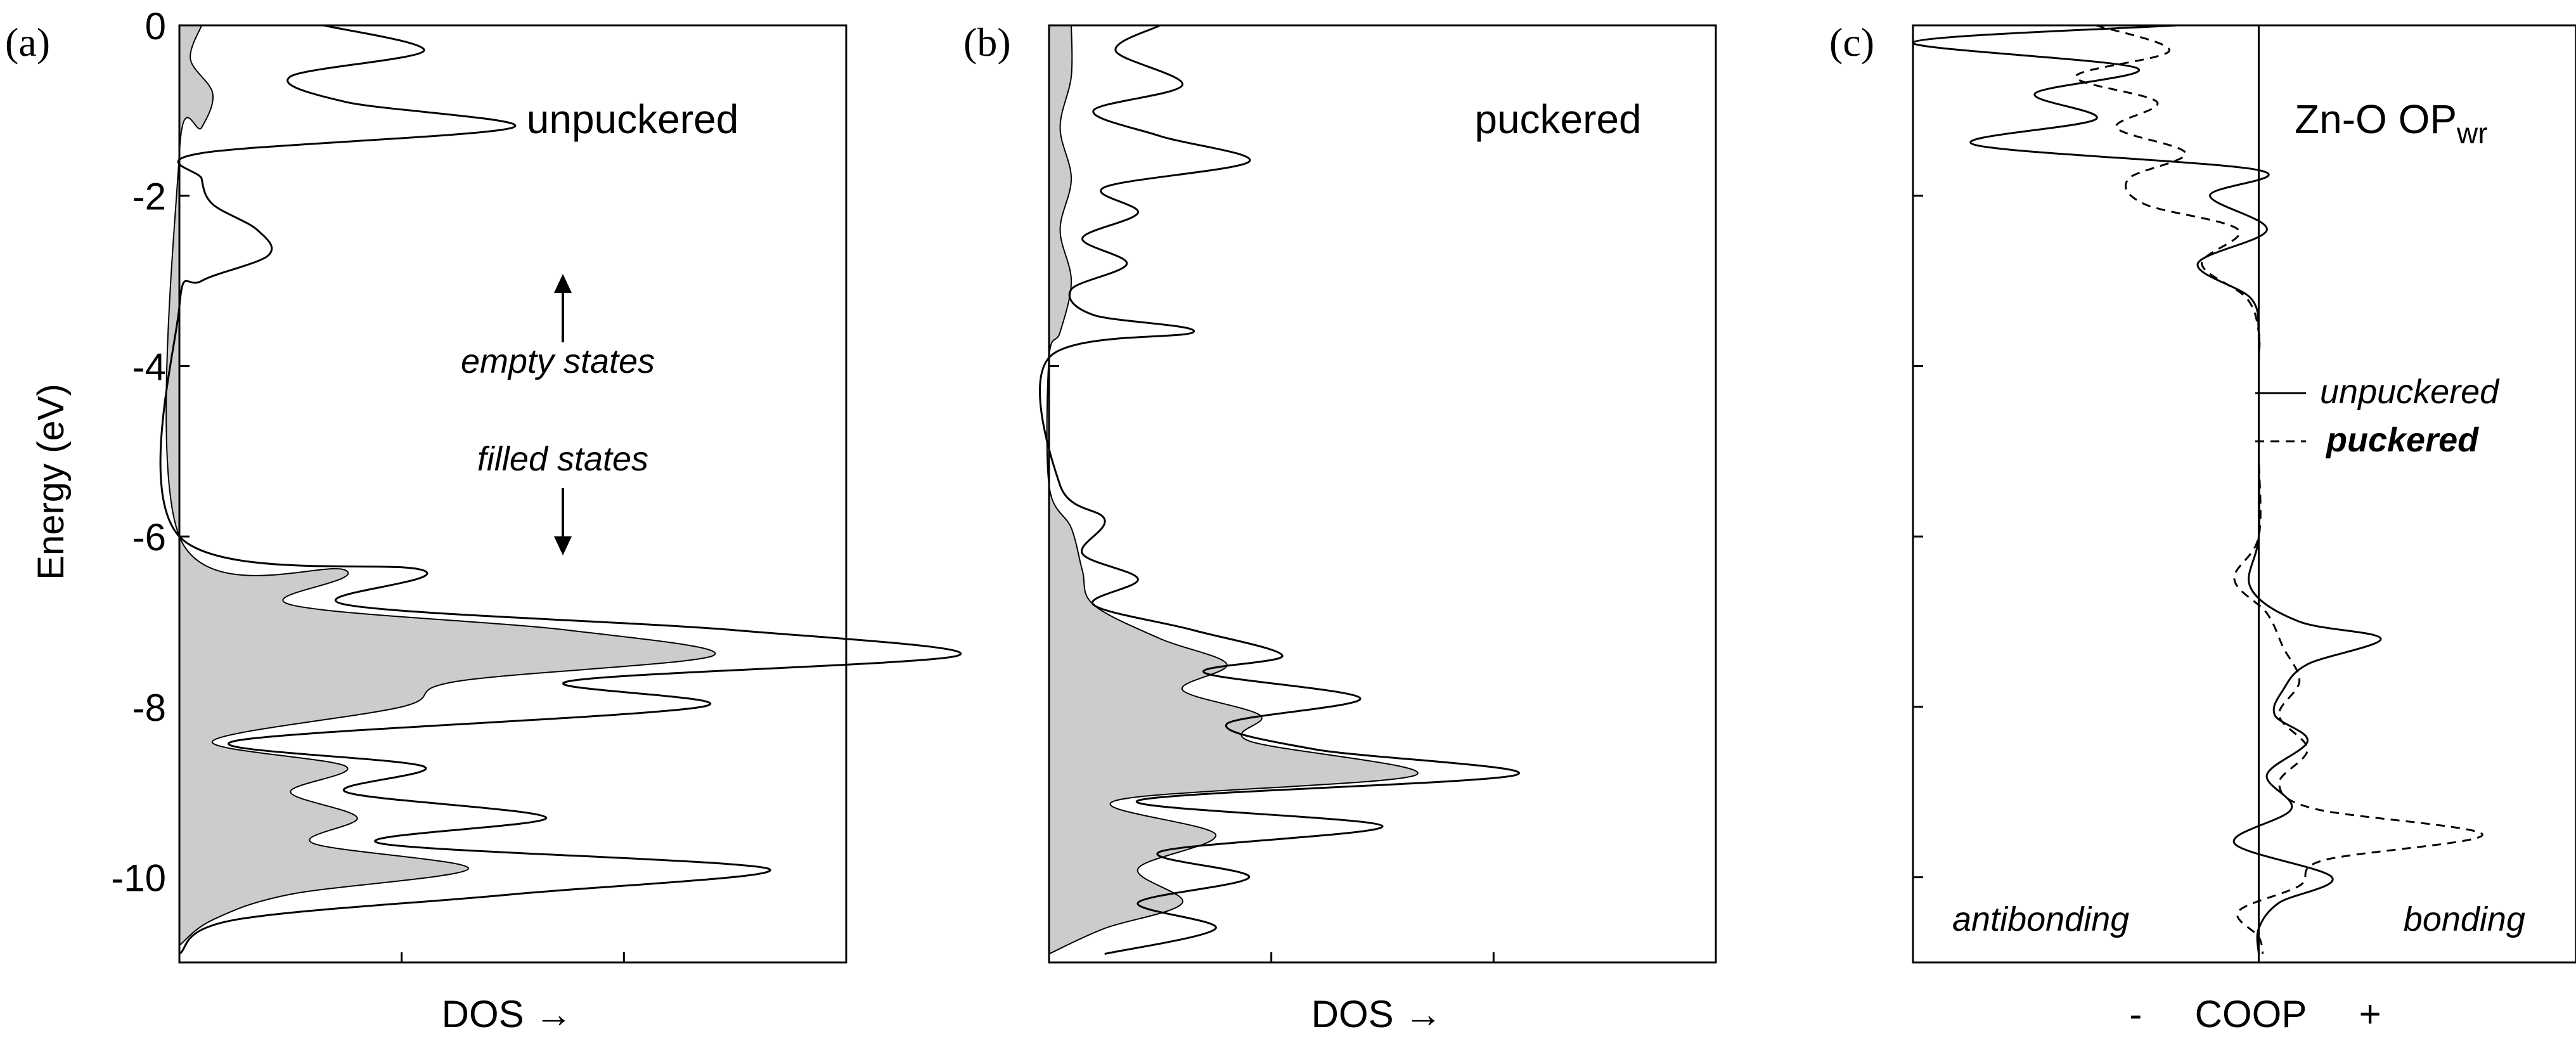 The width and height of the screenshot is (2576, 1055). Describe the element at coordinates (2472, 134) in the screenshot. I see `panel-c-title-subscript: wr` at that location.